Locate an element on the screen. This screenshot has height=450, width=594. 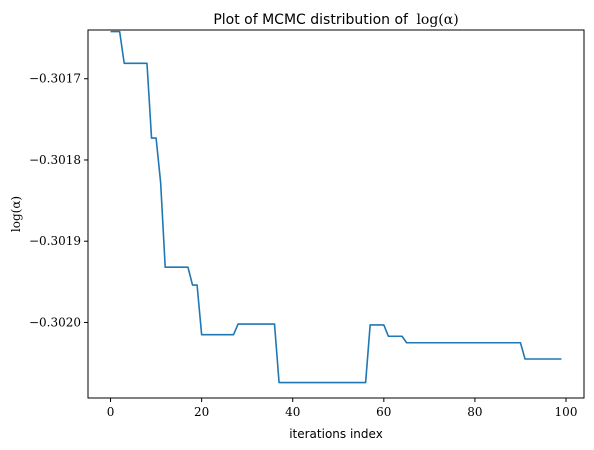
x-tick-label: 40 is located at coordinates (292, 412).